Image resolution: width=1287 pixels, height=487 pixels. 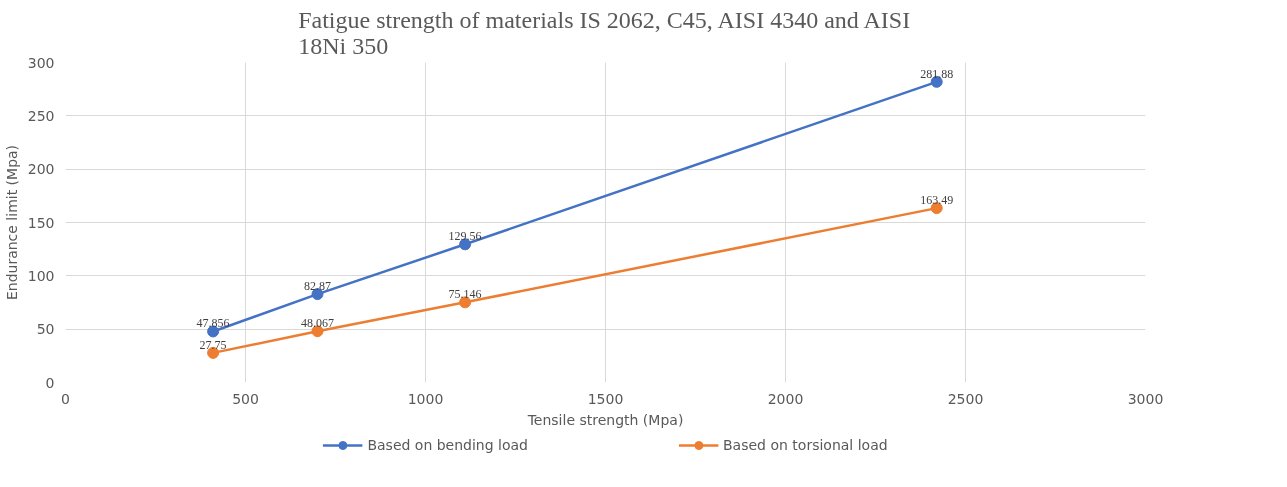 What do you see at coordinates (605, 398) in the screenshot?
I see `x-tick-label: 1500` at bounding box center [605, 398].